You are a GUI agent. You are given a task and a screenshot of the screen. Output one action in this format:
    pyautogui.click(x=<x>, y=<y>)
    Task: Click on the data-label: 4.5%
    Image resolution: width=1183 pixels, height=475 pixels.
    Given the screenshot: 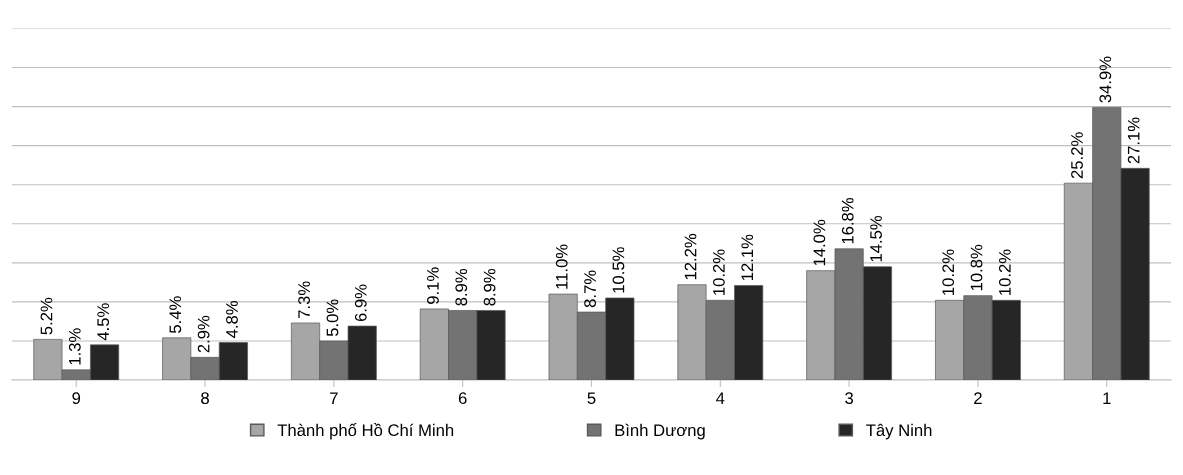 What is the action you would take?
    pyautogui.click(x=103, y=322)
    